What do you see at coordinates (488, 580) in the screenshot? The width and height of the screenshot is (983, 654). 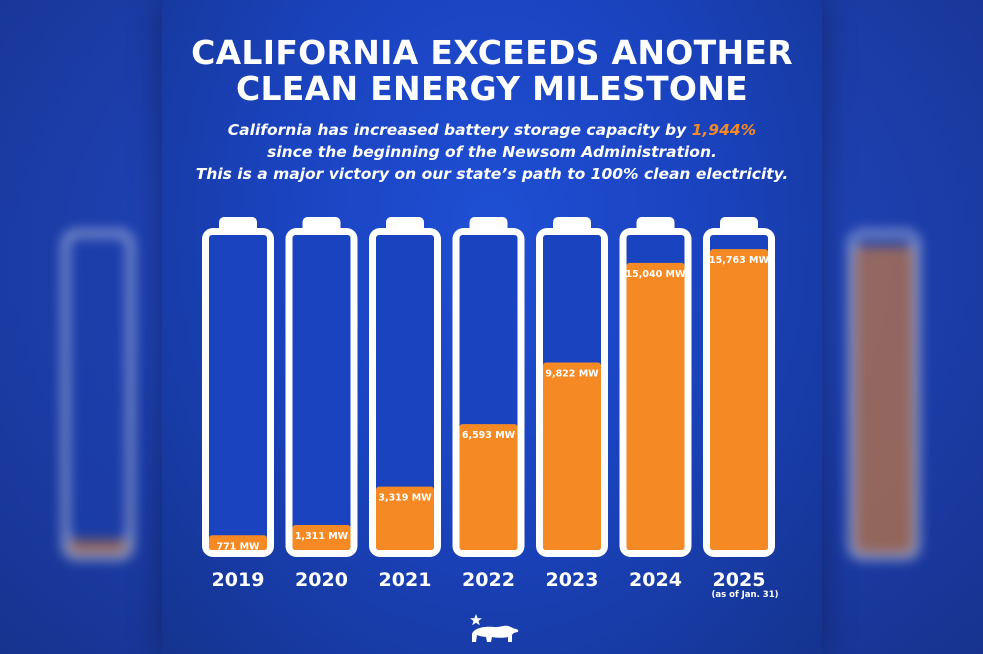 I see `year-label: 2022` at bounding box center [488, 580].